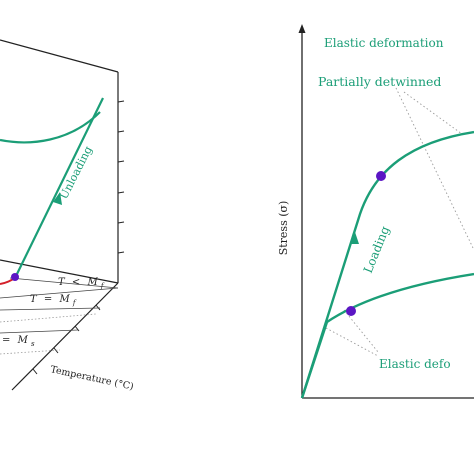 This screenshot has width=474, height=474. I want to click on unloading-line, so click(59, 187).